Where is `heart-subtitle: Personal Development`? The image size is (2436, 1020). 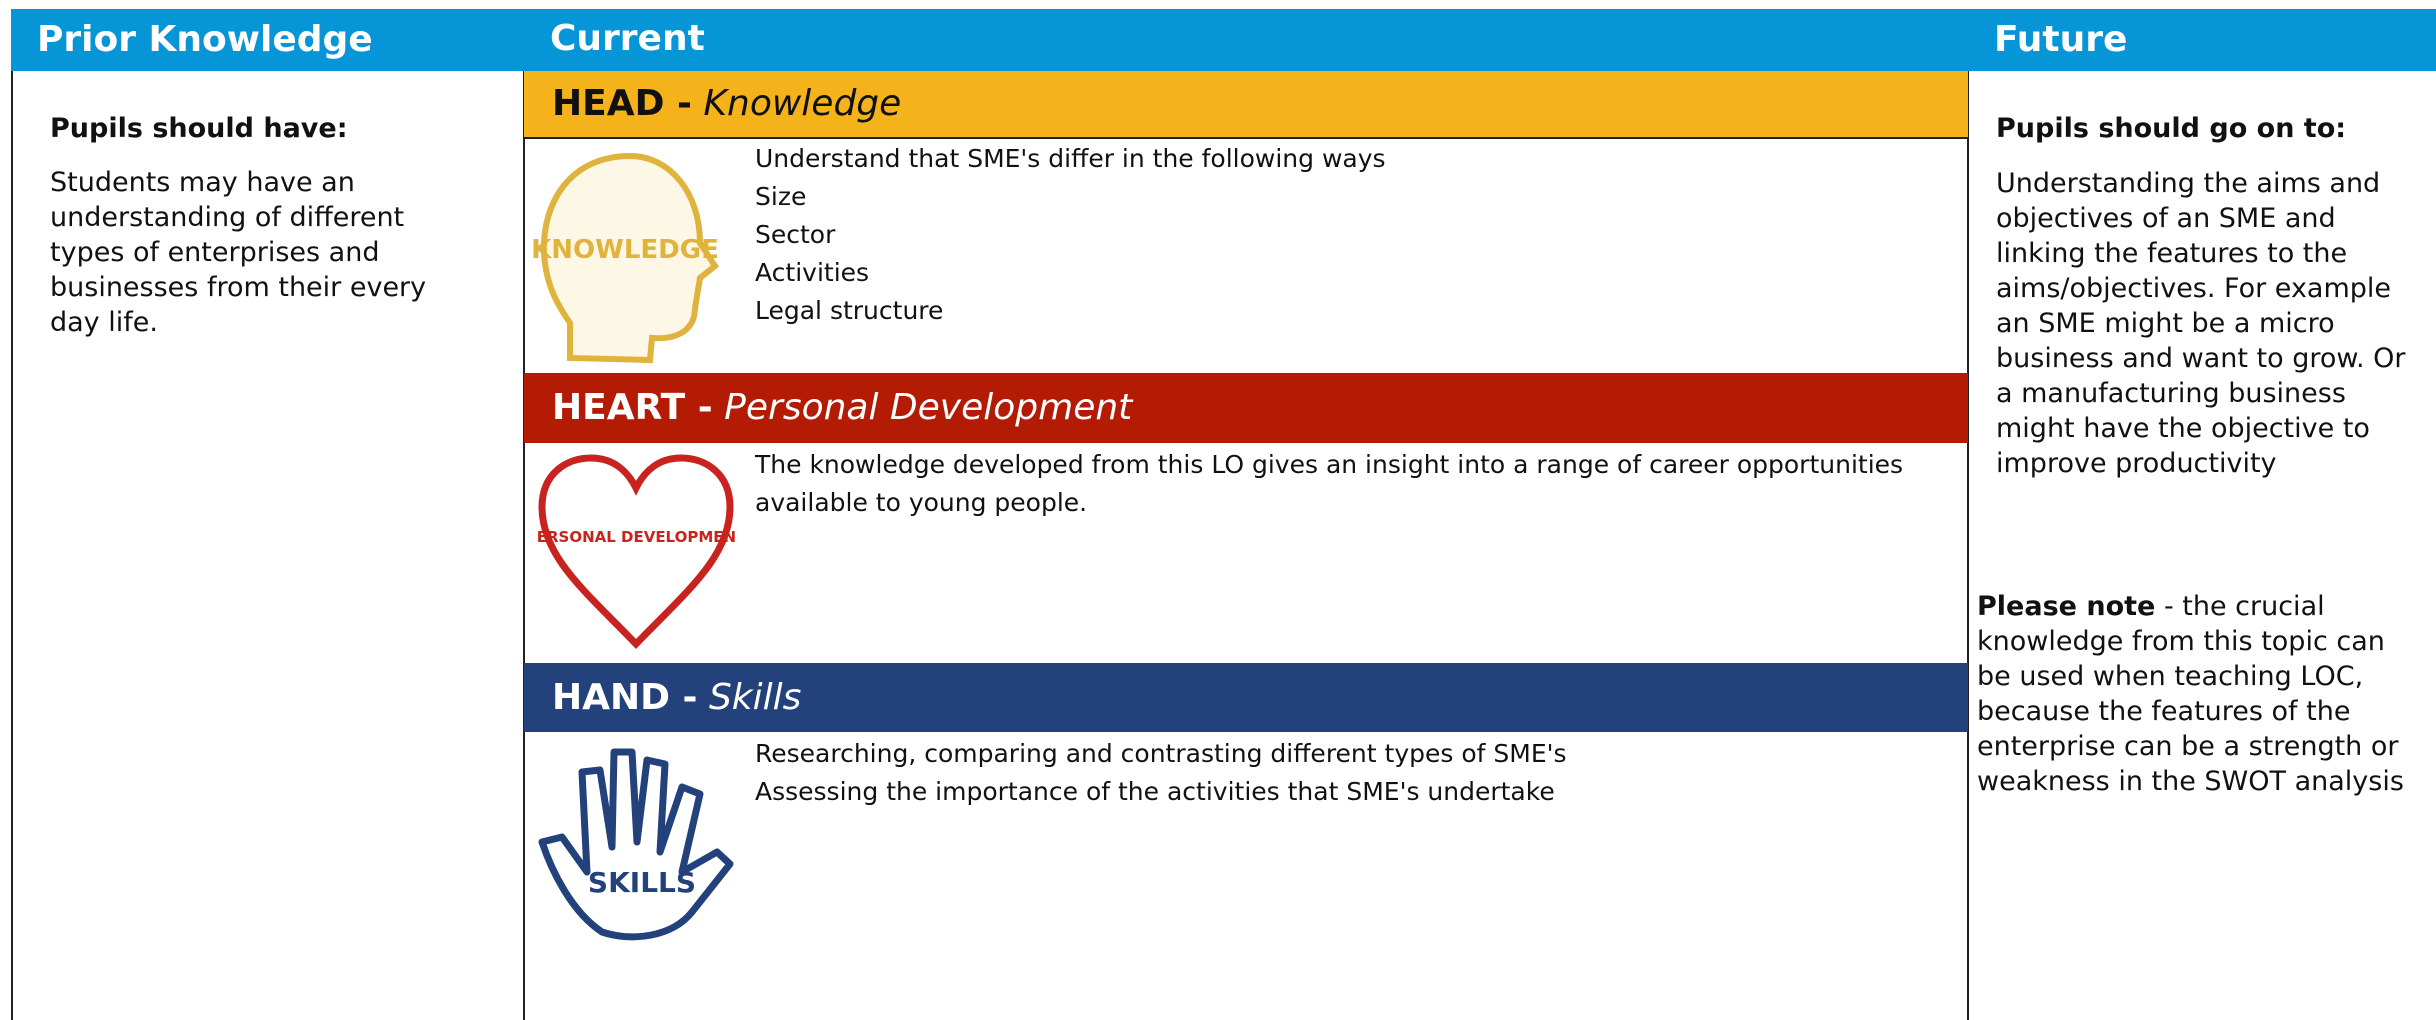
heart-subtitle: Personal Development is located at coordinates (928, 407).